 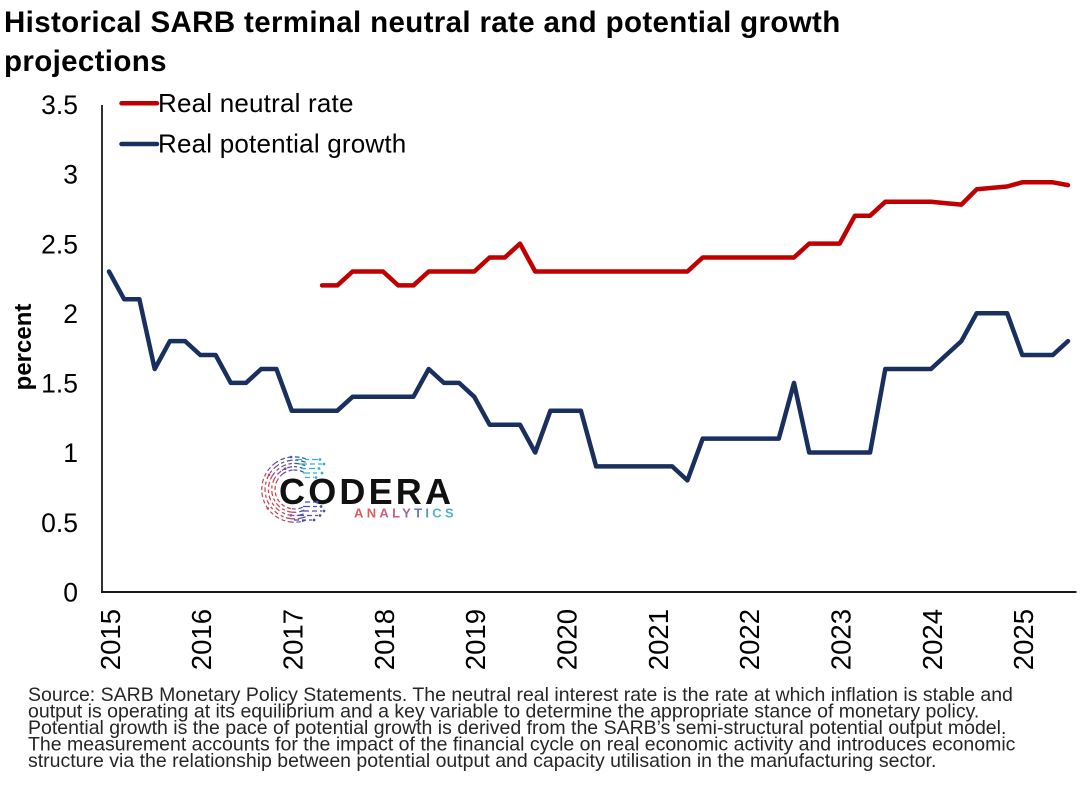 What do you see at coordinates (201, 639) in the screenshot?
I see `svg-text: 2016` at bounding box center [201, 639].